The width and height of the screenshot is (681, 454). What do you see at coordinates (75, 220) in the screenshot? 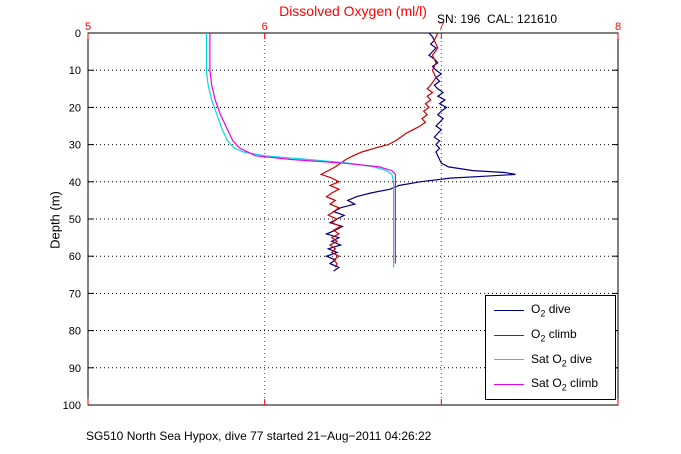
I see `y-tick-label: 50` at bounding box center [75, 220].